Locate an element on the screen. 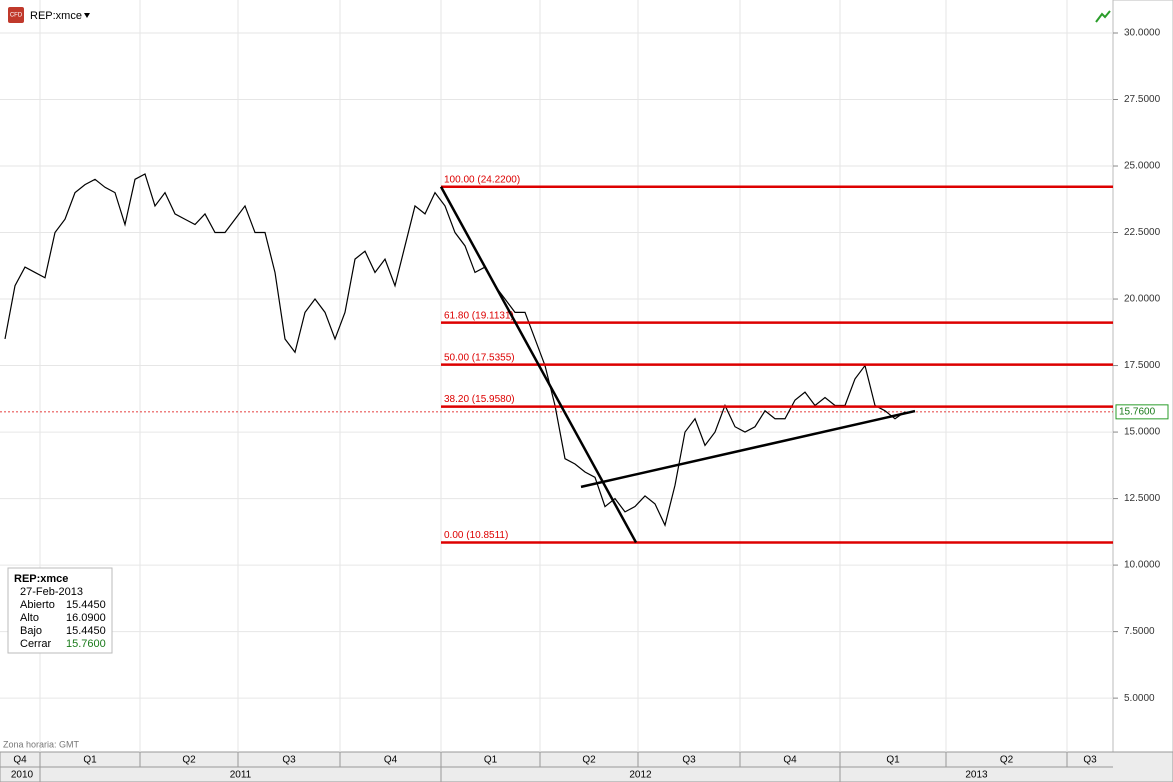 This screenshot has width=1173, height=782. info-date: 27-Feb-2013 is located at coordinates (51, 592).